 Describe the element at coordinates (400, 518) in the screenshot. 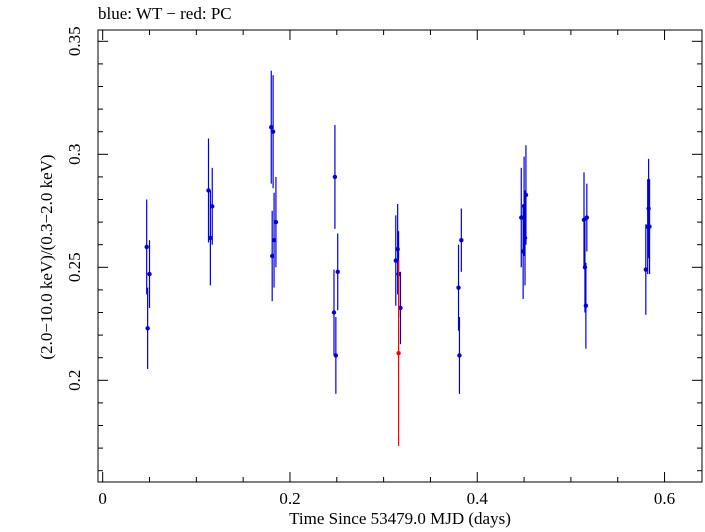

I see `x-axis-label: Time Since 53479.0 MJD (days)` at that location.